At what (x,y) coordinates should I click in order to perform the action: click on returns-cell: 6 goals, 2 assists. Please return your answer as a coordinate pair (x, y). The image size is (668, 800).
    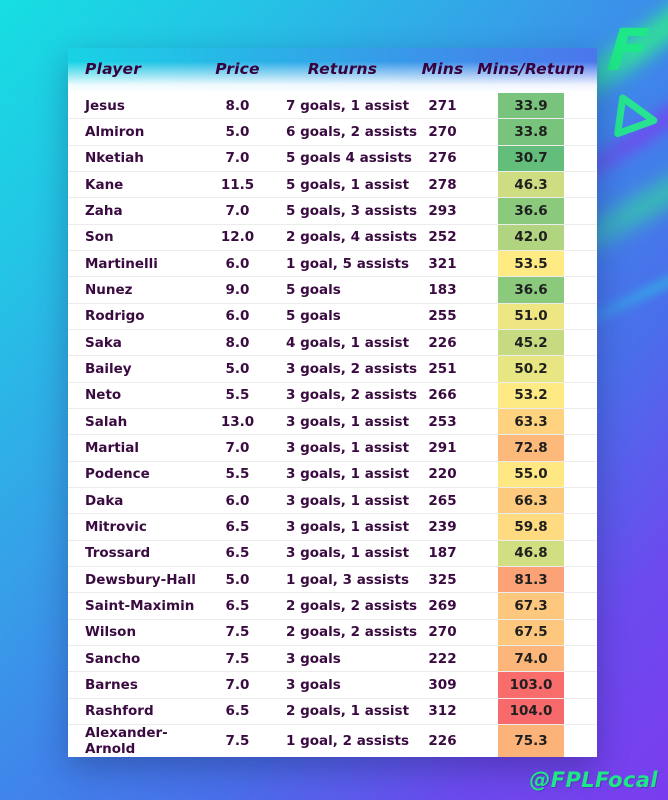
    Looking at the image, I should click on (352, 131).